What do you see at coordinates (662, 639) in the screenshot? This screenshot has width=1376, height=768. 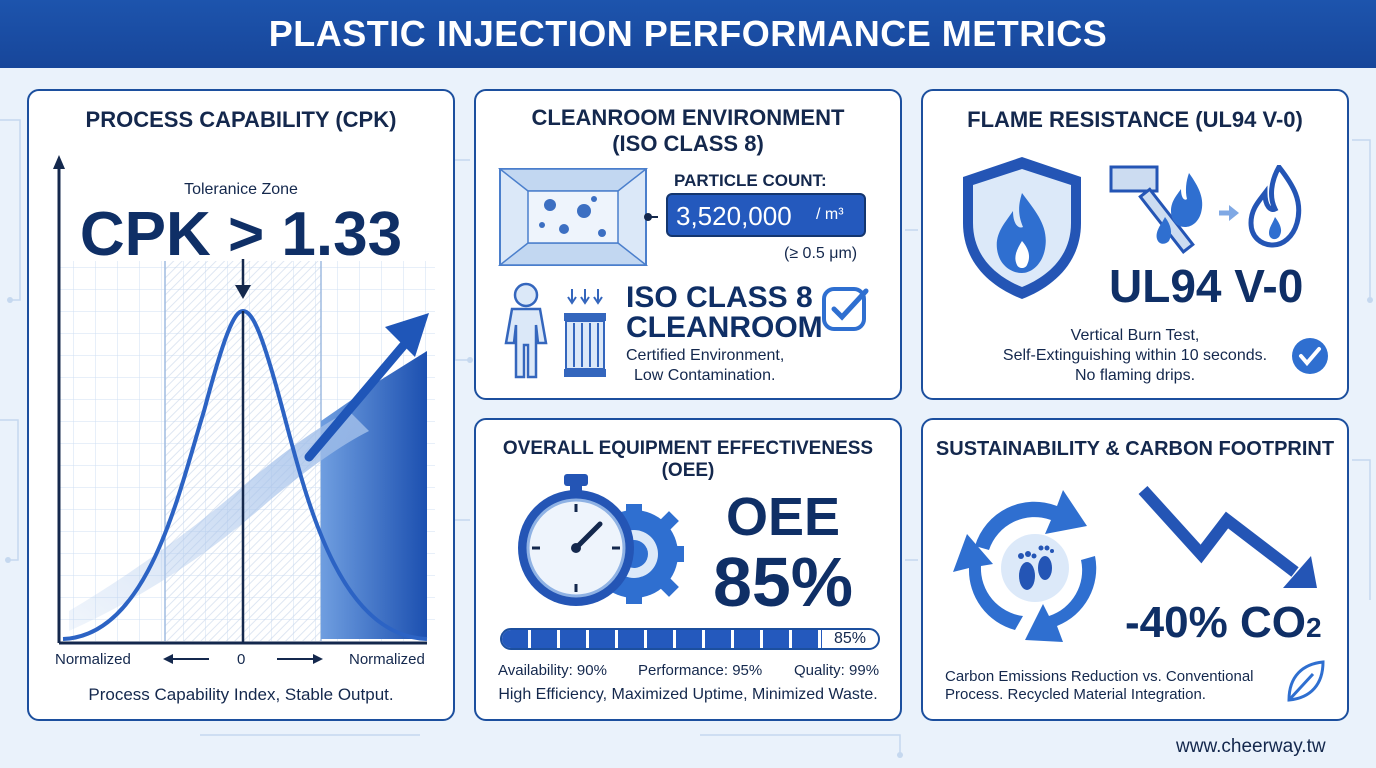 I see `oee-progress-fill` at bounding box center [662, 639].